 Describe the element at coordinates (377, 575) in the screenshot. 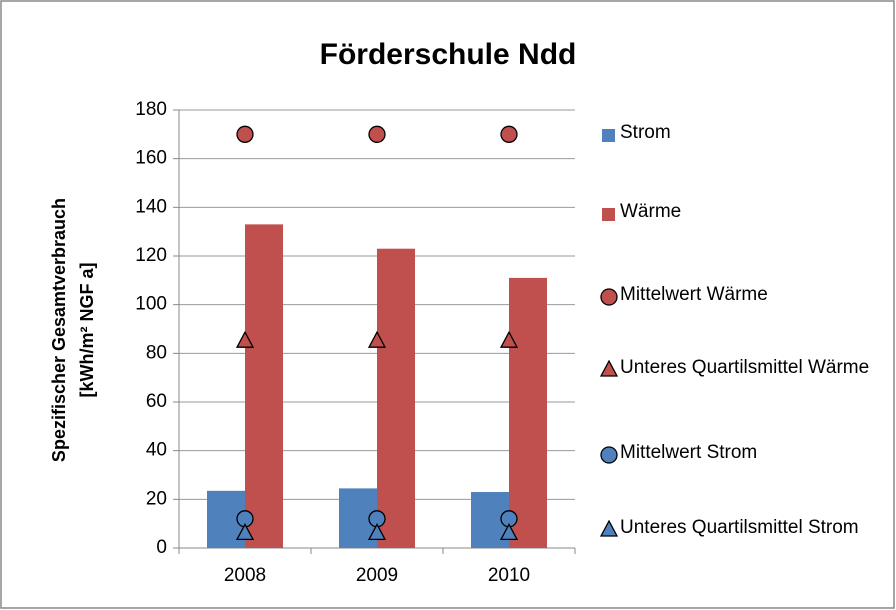

I see `x-tick-label: 2009` at that location.